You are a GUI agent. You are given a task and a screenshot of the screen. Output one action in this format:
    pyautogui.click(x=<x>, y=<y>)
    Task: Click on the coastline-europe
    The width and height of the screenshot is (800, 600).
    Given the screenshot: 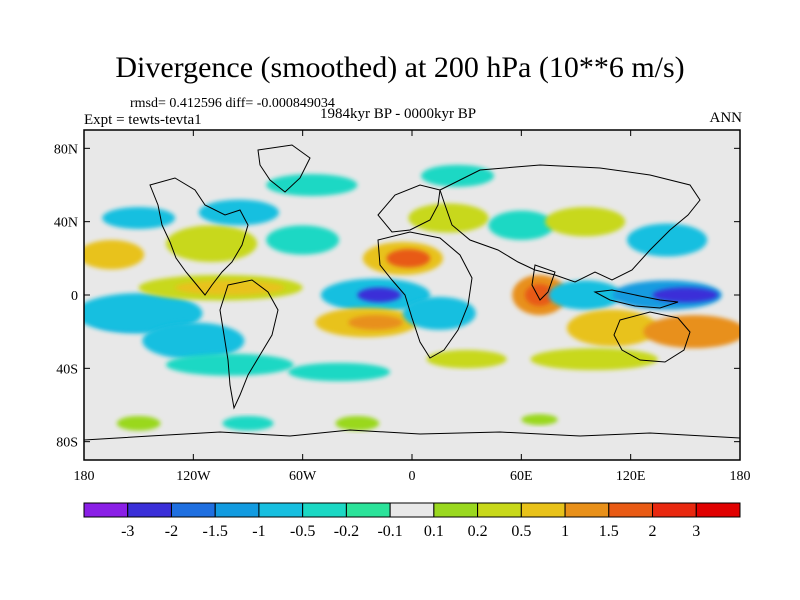 What is the action you would take?
    pyautogui.click(x=409, y=208)
    